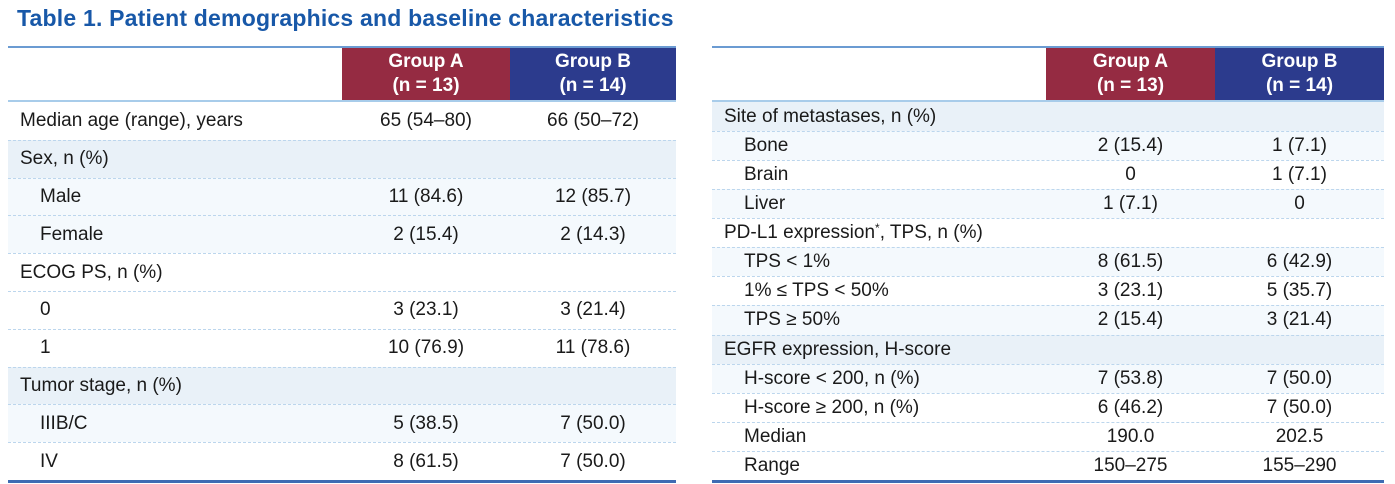  Describe the element at coordinates (342, 234) in the screenshot. I see `table-row: Female 2 (15.4) 2 (14.3)` at that location.